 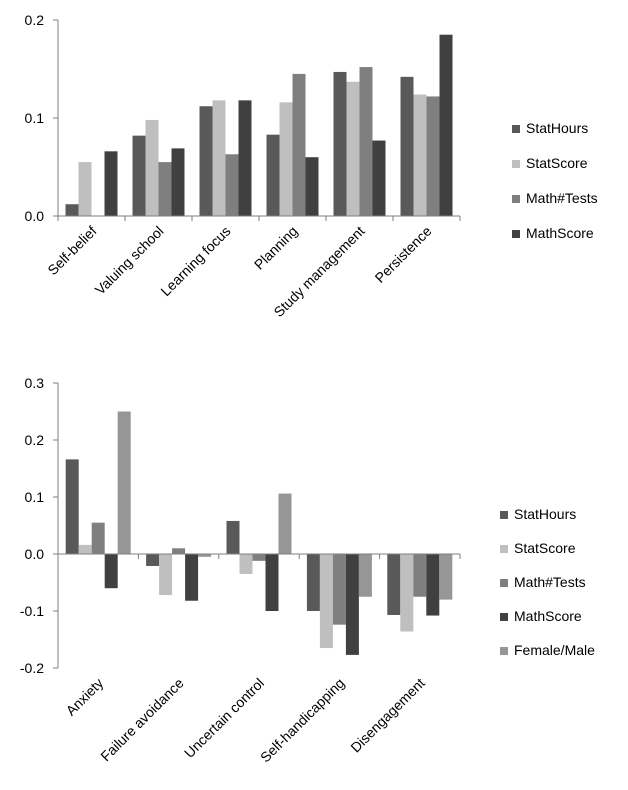 What do you see at coordinates (387, 715) in the screenshot?
I see `bottom-category-label: Disengagement` at bounding box center [387, 715].